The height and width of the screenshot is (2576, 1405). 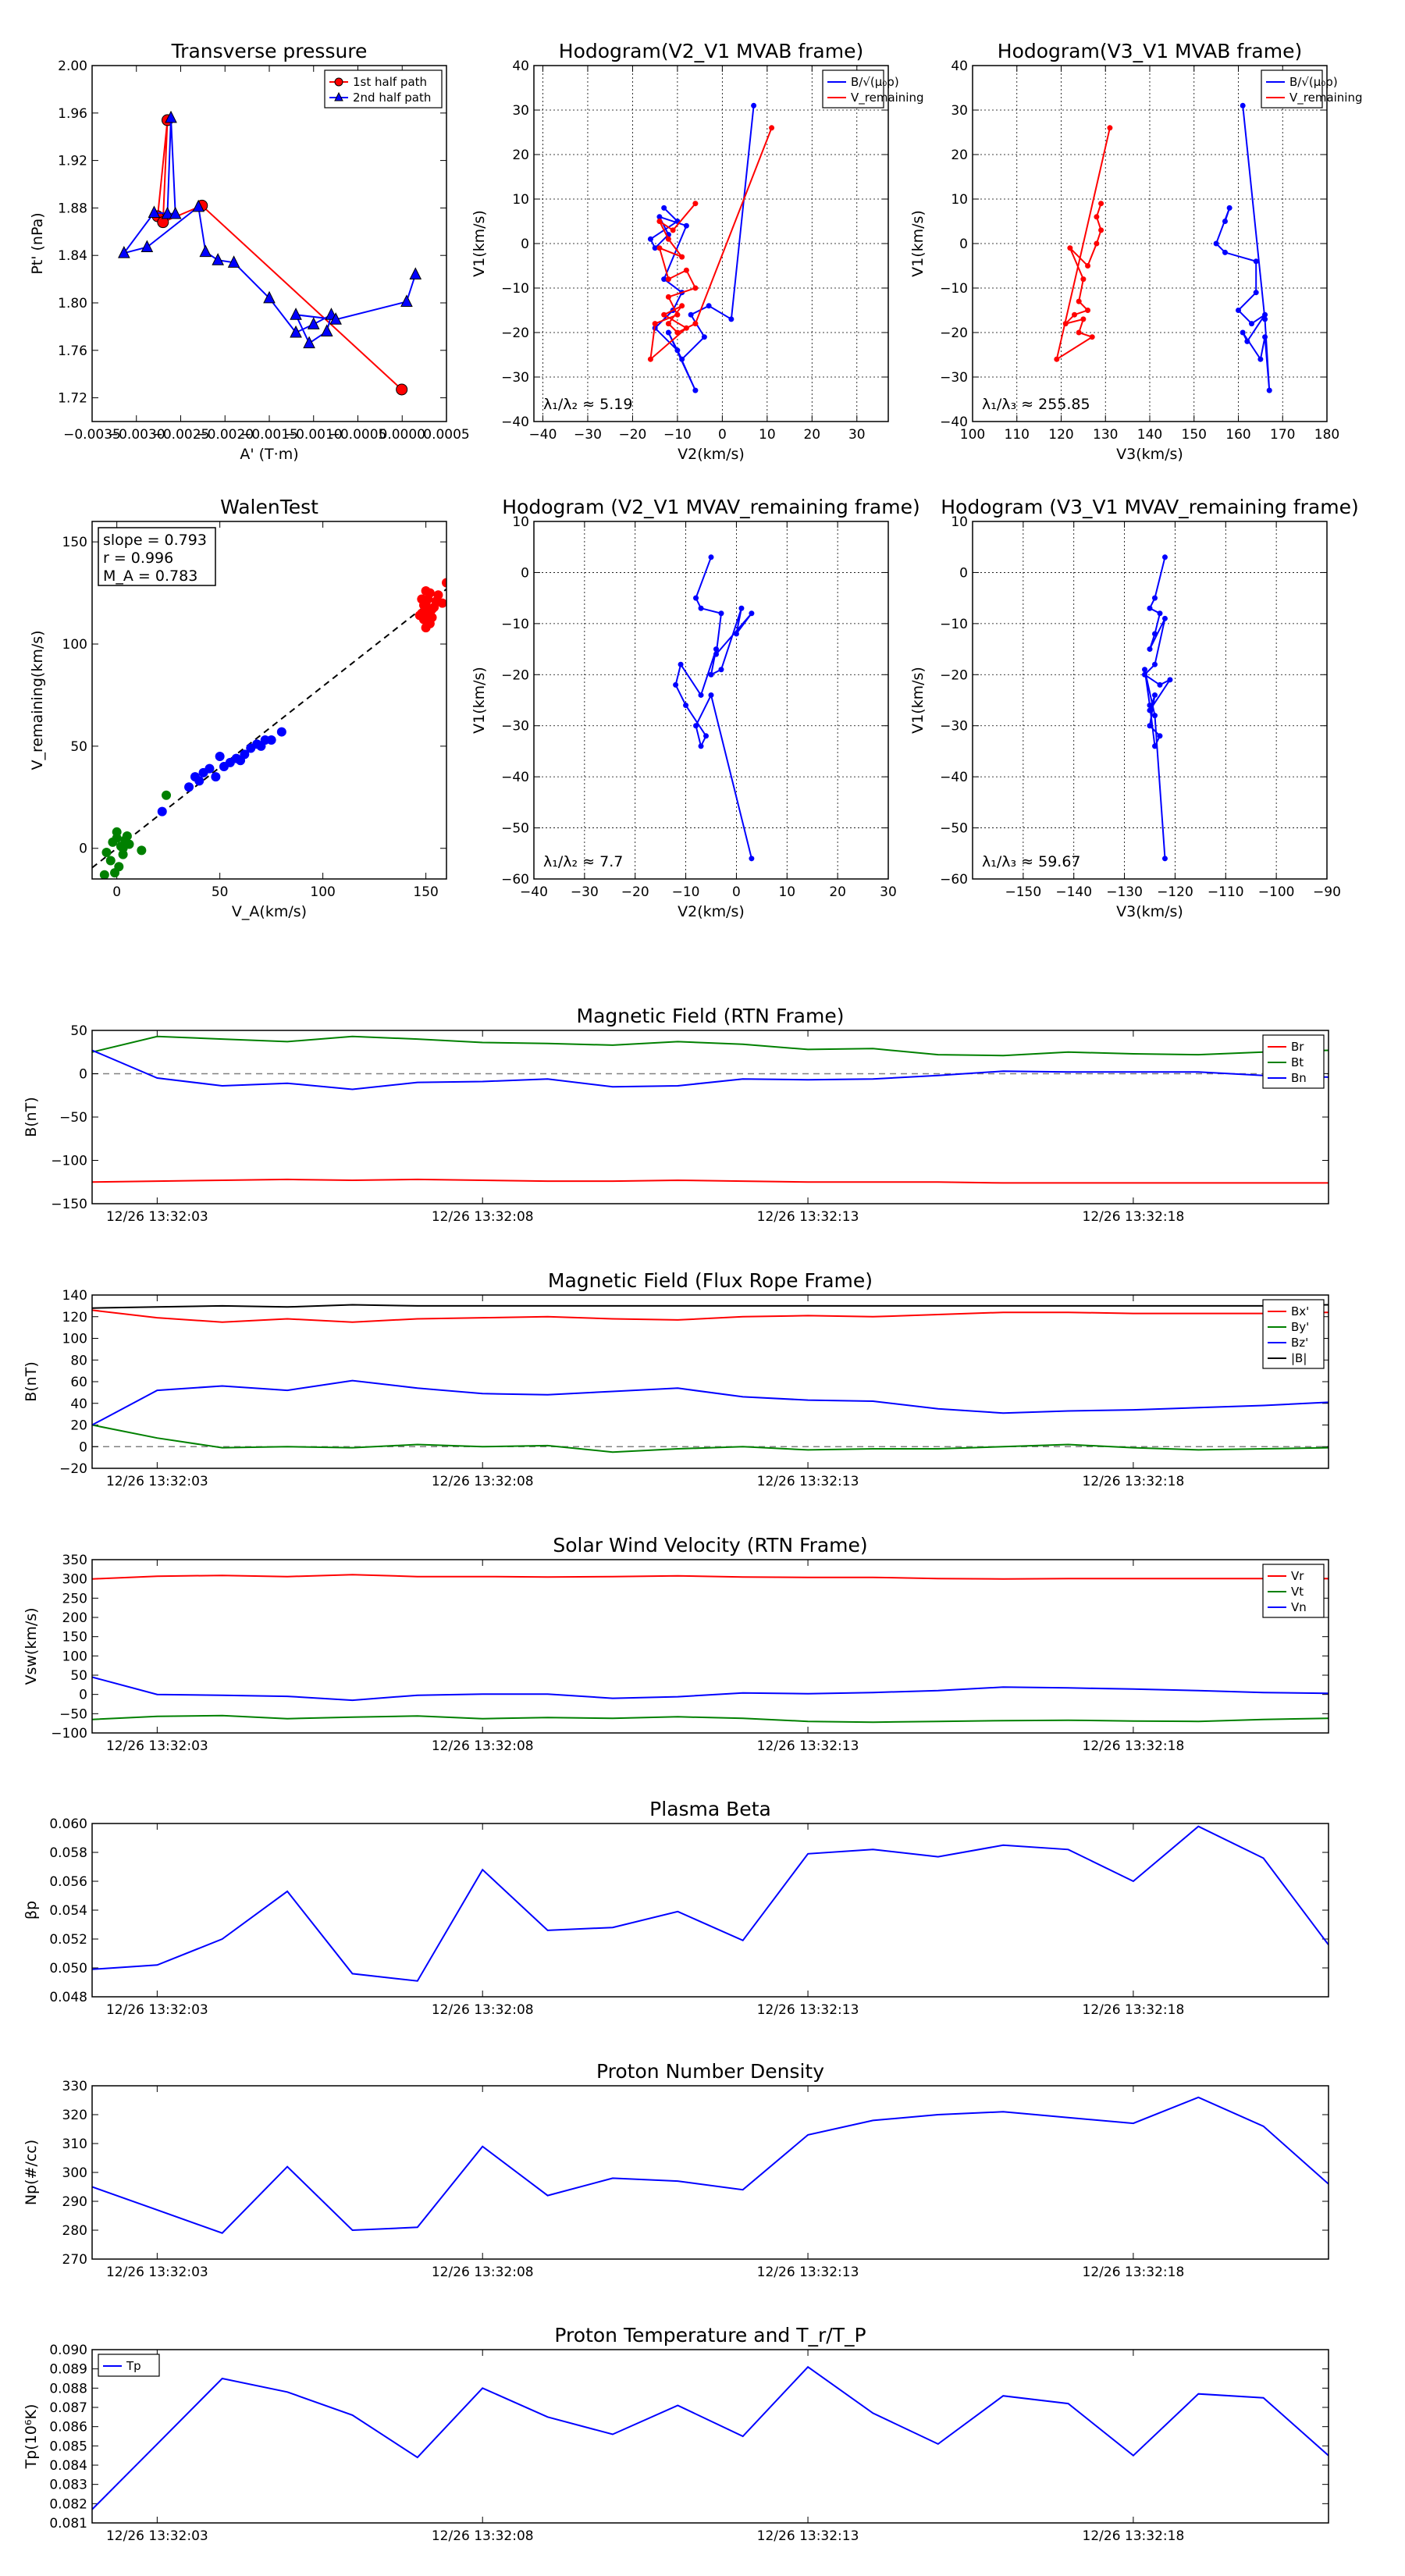 What do you see at coordinates (72, 399) in the screenshot?
I see `y-tick-label: 1.72` at bounding box center [72, 399].